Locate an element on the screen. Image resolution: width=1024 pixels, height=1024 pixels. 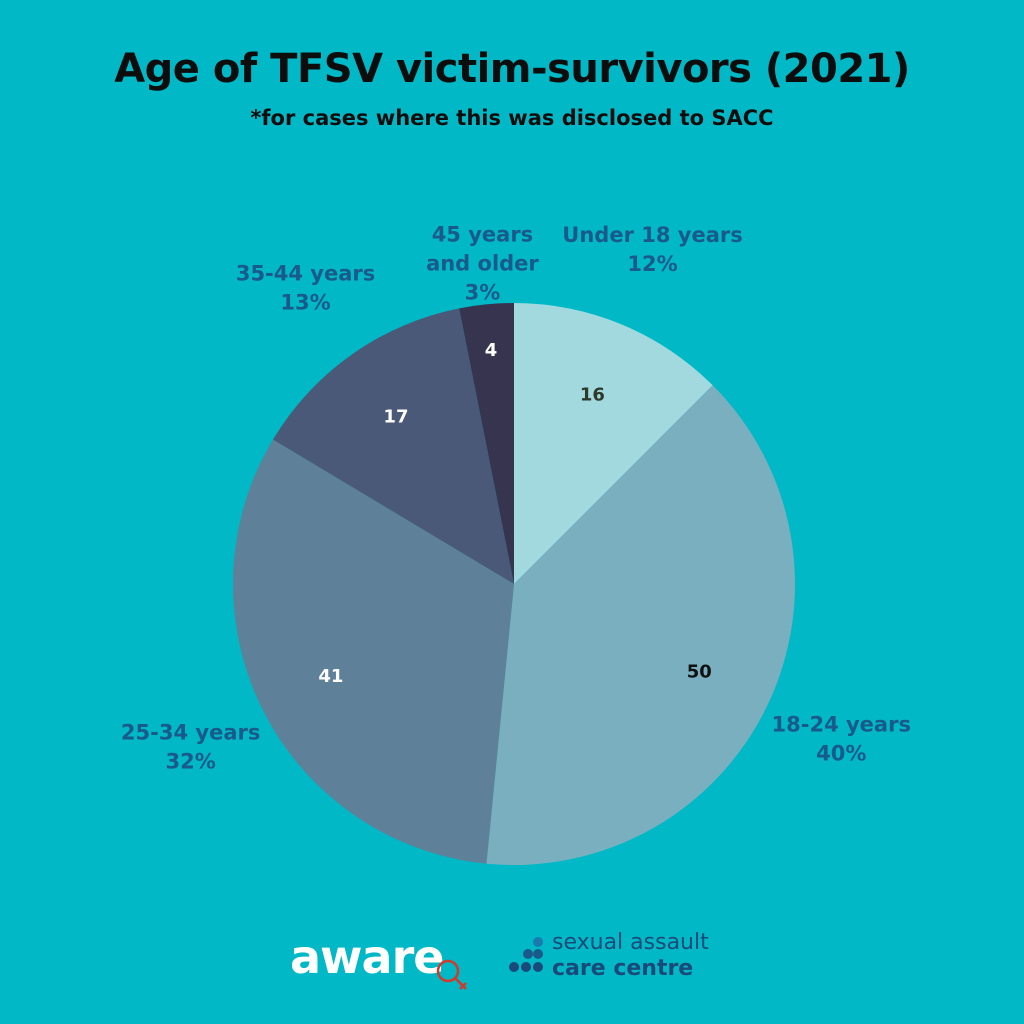
slice-category-label: 25-34 years 32% is located at coordinates (190, 746).